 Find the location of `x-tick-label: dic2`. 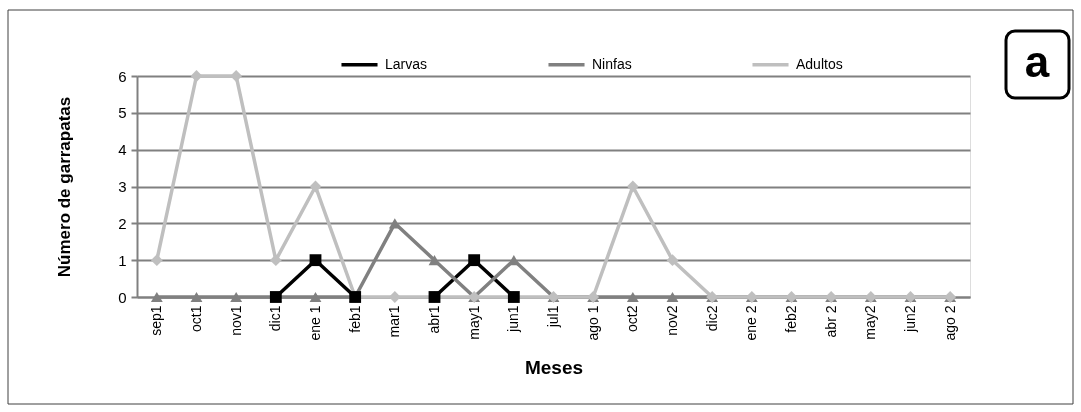

x-tick-label: dic2 is located at coordinates (711, 318).